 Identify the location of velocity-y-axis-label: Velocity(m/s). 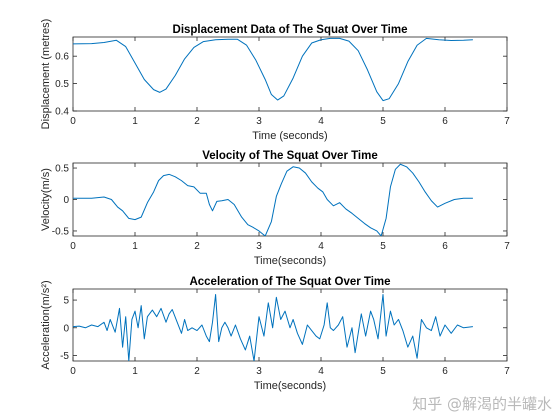
(46, 199).